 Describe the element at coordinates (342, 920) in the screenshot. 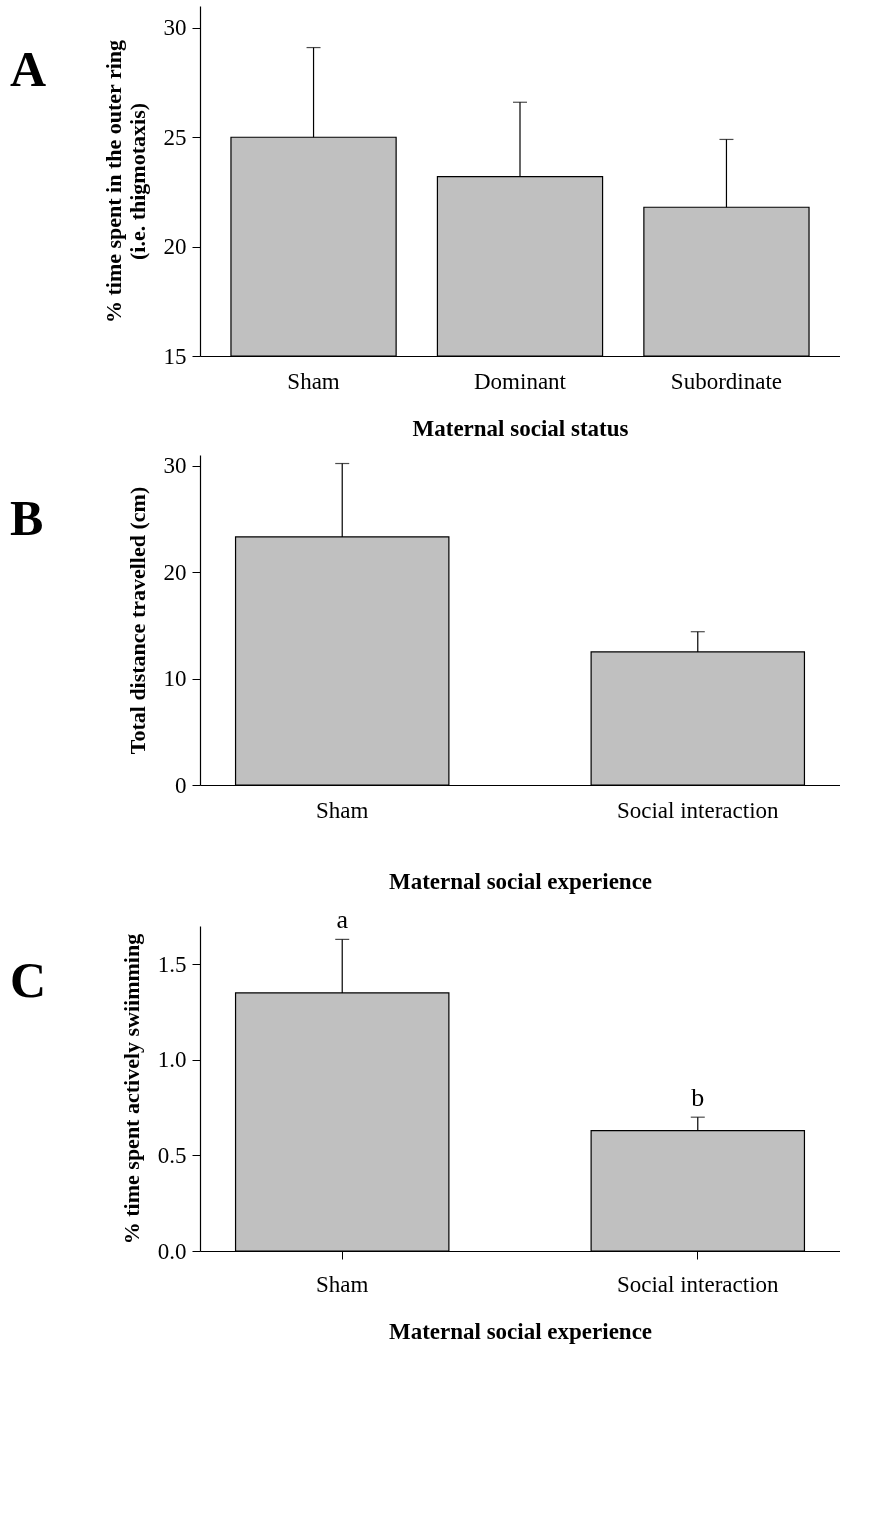

I see `annotation: a` at that location.